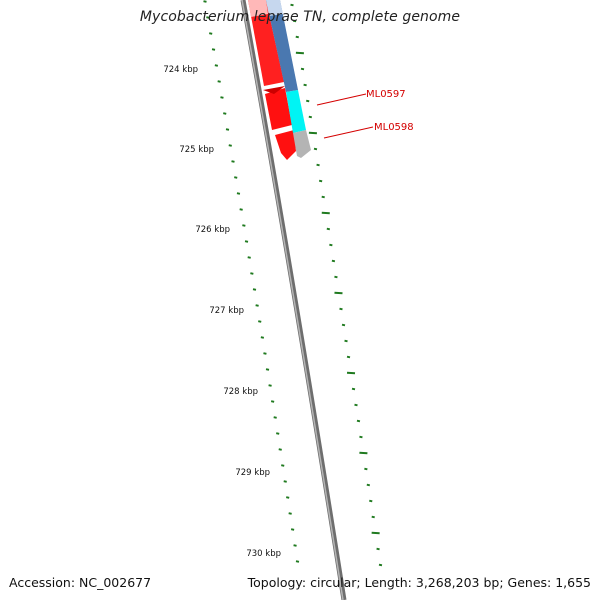  I want to click on forward-strand-genes, so click(272, 80).